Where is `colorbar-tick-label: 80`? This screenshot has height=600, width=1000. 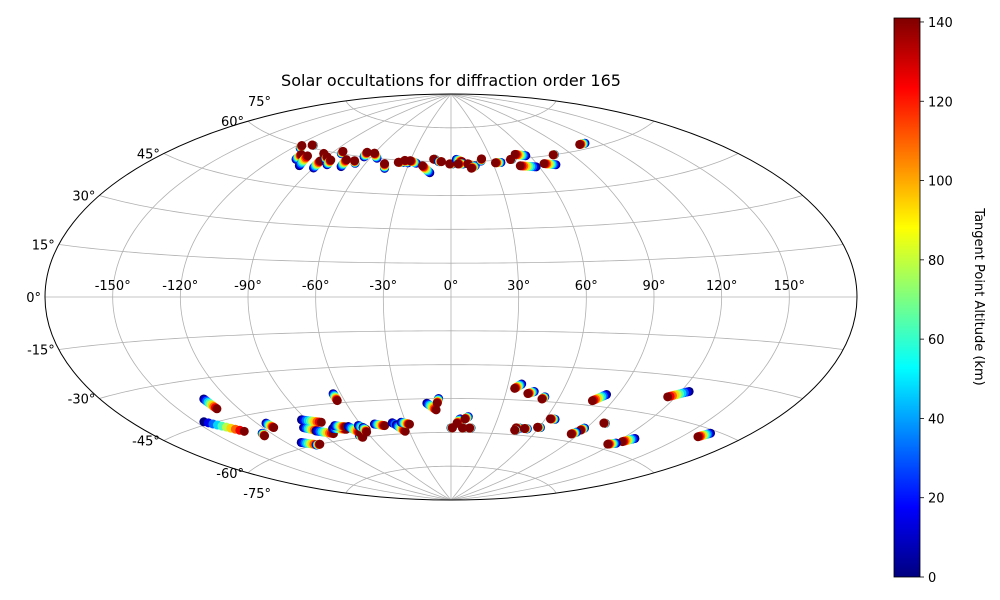 colorbar-tick-label: 80 is located at coordinates (936, 261).